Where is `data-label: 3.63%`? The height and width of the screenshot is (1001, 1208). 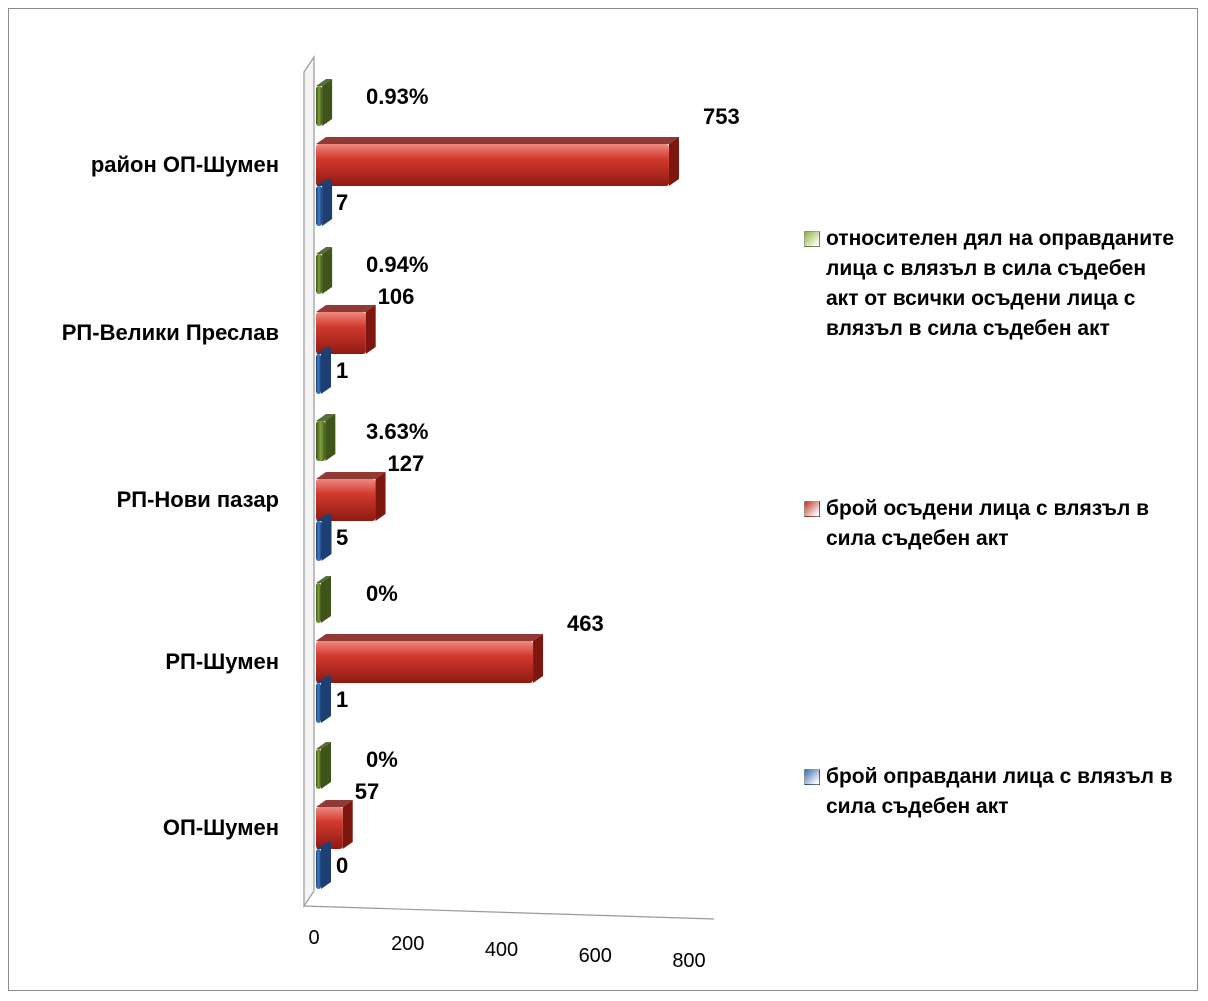
data-label: 3.63% is located at coordinates (397, 431).